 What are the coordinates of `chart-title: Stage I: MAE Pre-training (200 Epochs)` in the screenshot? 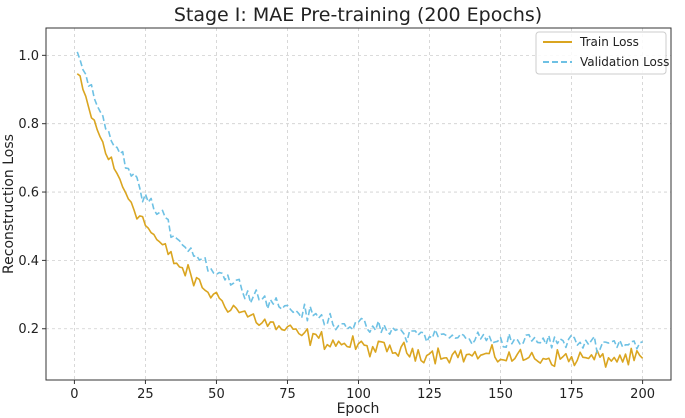 It's located at (358, 15).